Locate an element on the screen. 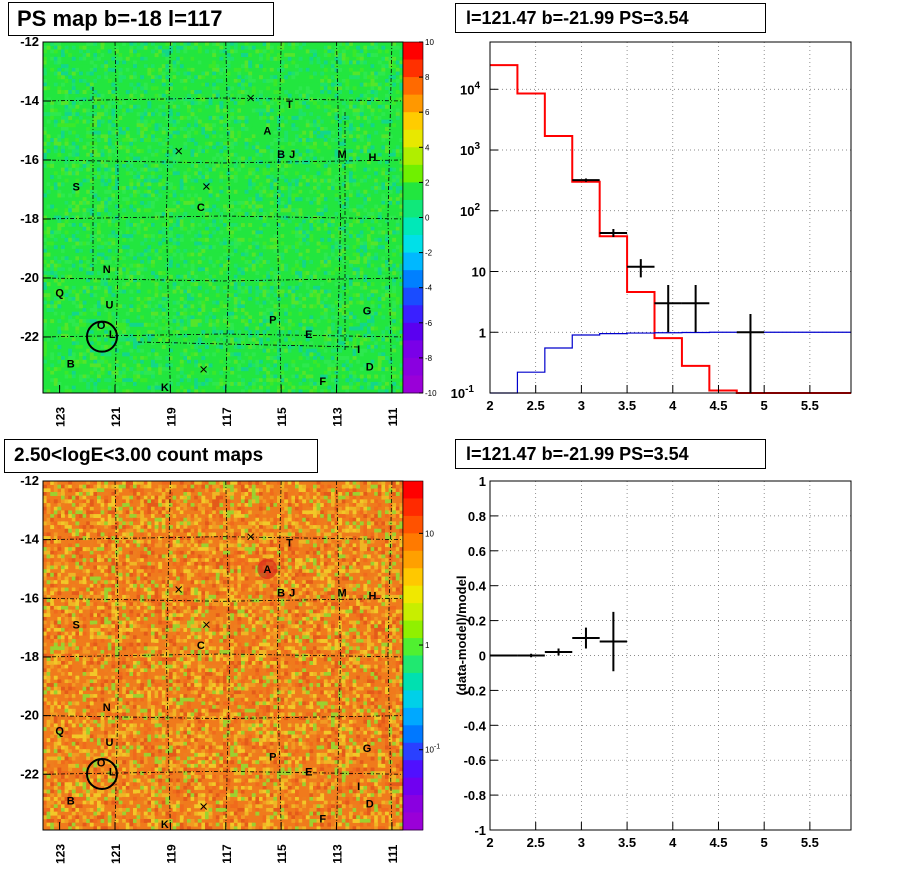 This screenshot has width=898, height=875. ps-map-xtick-label: 123 is located at coordinates (61, 417).